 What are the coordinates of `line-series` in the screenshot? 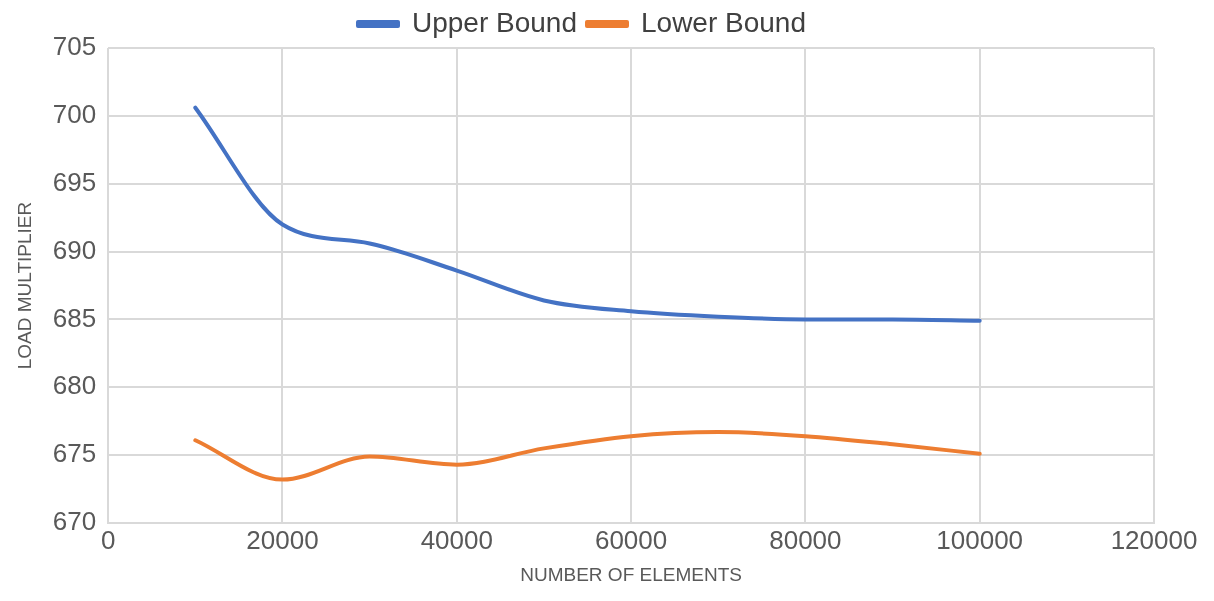 It's located at (587, 456).